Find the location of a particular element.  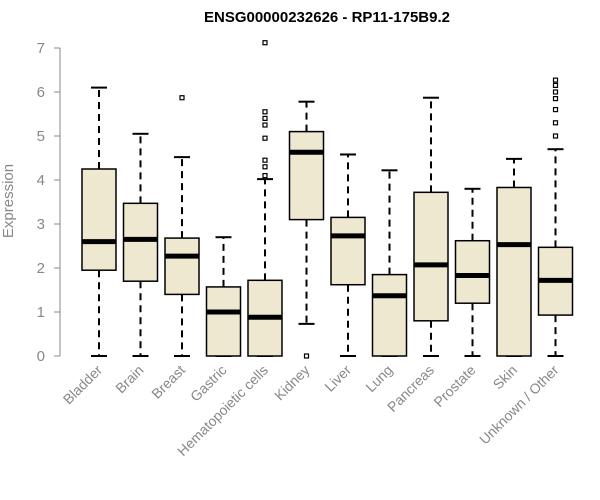

x-tick-label: Brain is located at coordinates (129, 379).